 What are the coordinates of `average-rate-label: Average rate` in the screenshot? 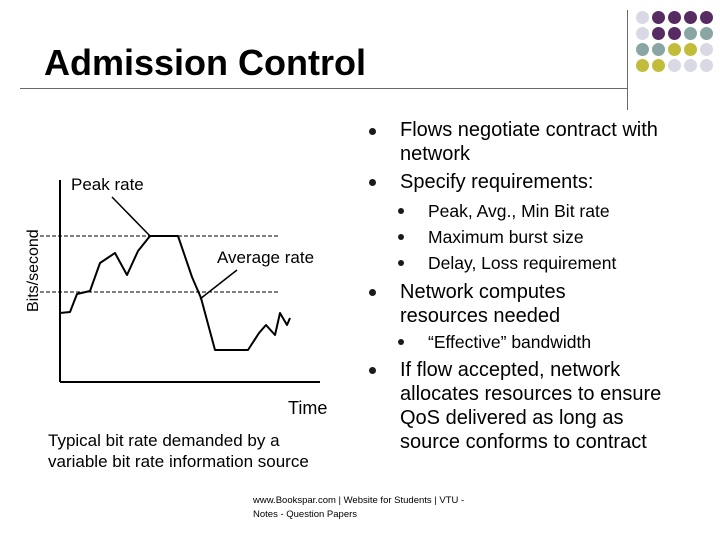 It's located at (265, 257).